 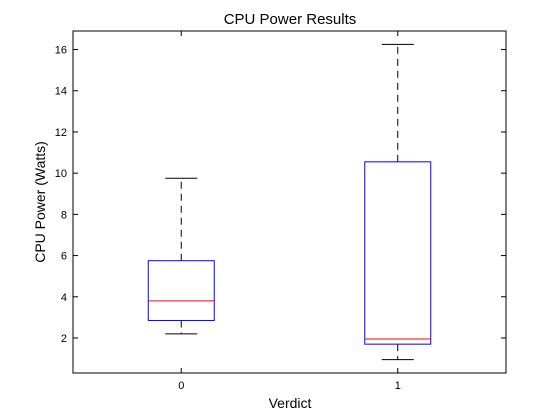 I want to click on x-axis-label: Verdict, so click(x=290, y=403).